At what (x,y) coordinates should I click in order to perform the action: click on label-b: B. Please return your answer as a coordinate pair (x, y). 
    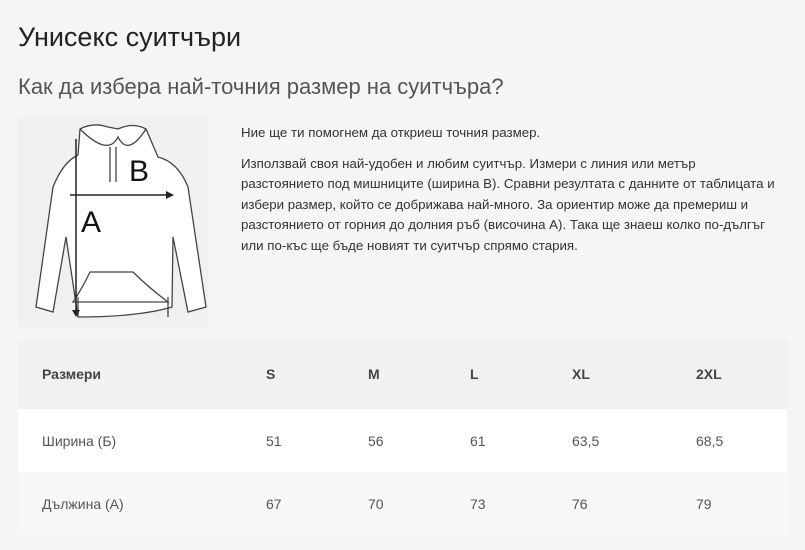
    Looking at the image, I should click on (139, 171).